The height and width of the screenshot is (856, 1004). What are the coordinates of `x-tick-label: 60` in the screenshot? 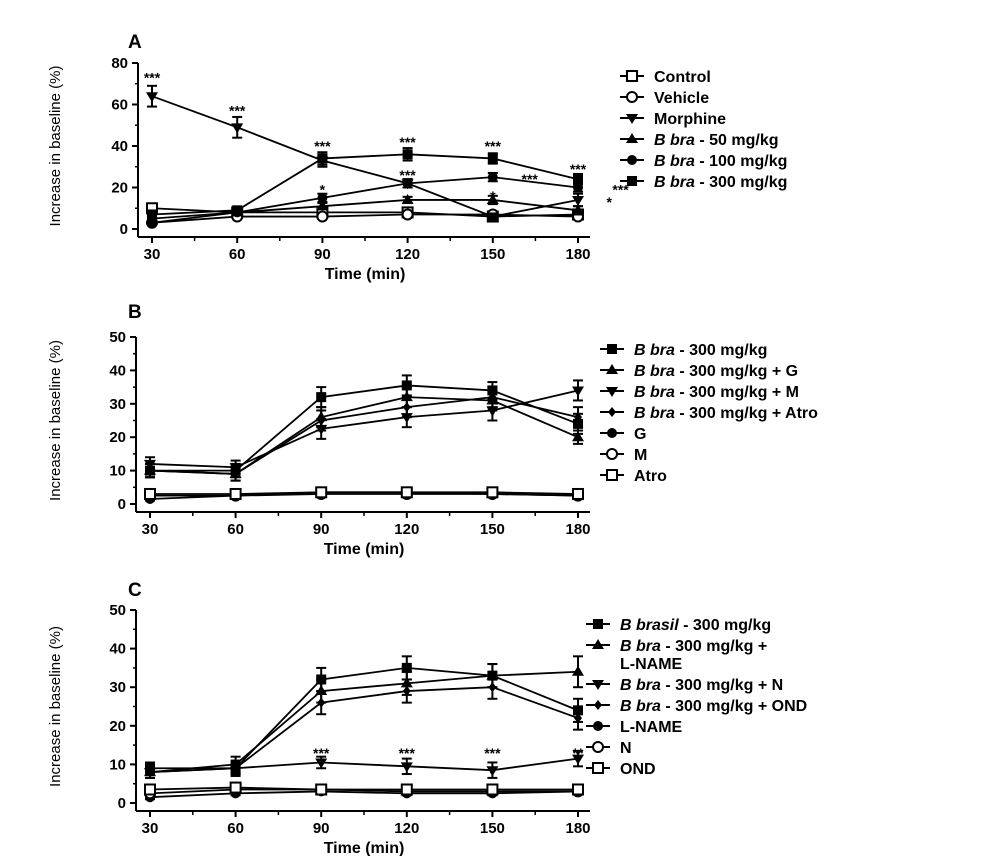 It's located at (235, 828).